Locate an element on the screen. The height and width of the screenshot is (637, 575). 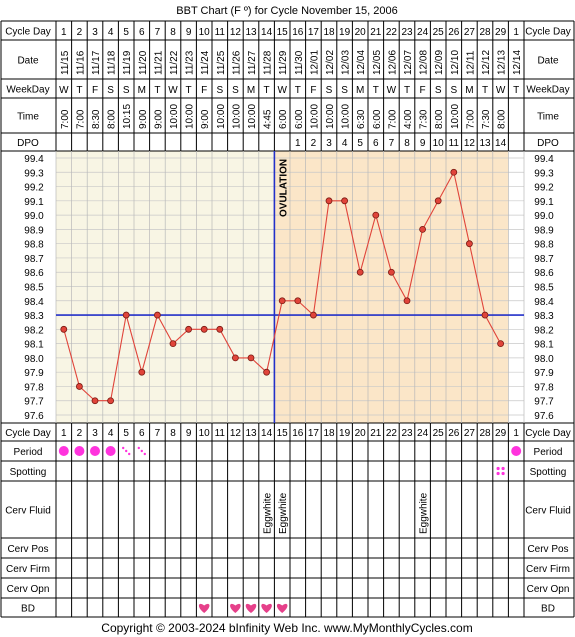
row-label-cycle_day-right: Cycle Day is located at coordinates (548, 32).